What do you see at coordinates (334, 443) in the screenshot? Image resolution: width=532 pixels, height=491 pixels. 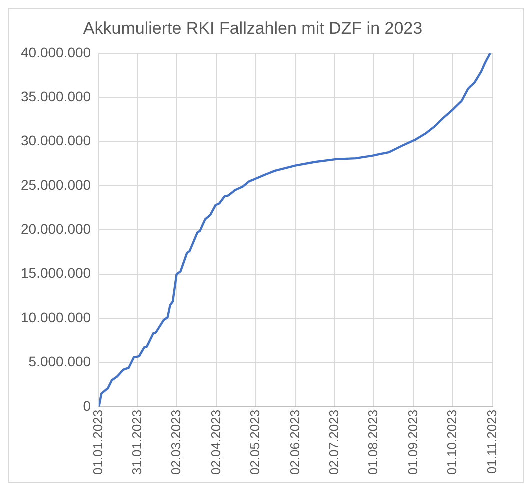 I see `x-tick-label: 02.07.2023` at bounding box center [334, 443].